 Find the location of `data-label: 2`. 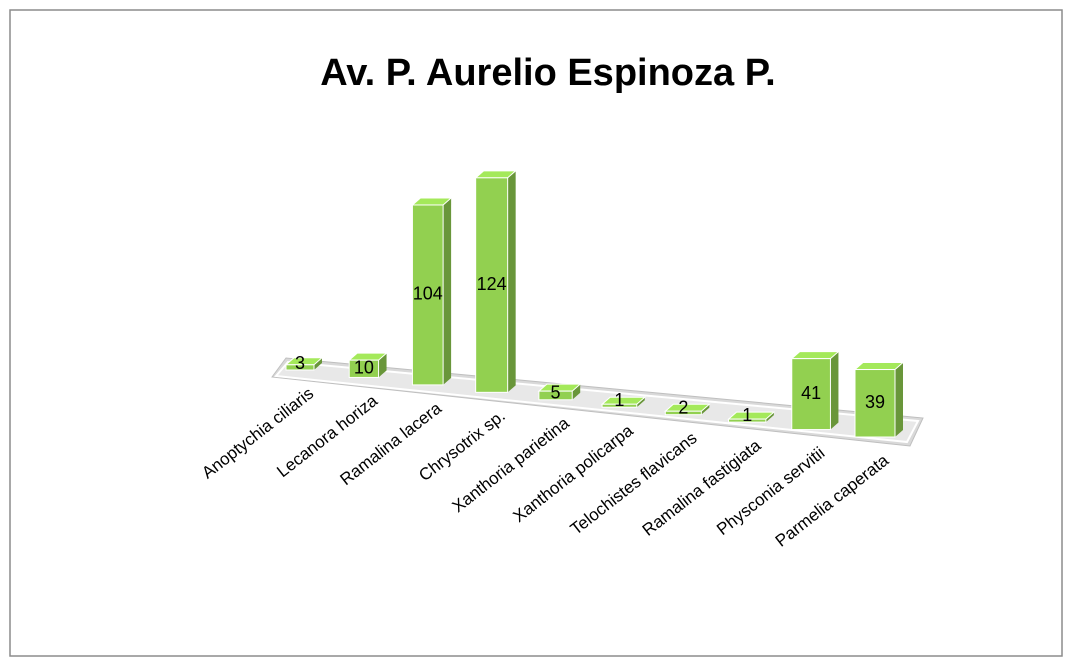

data-label: 2 is located at coordinates (683, 407).